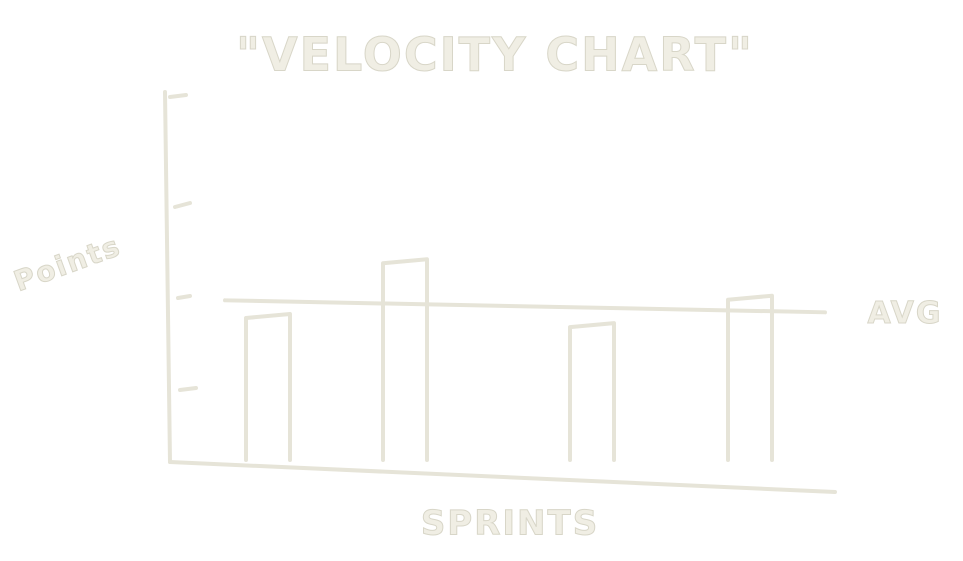 The image size is (963, 561). Describe the element at coordinates (904, 313) in the screenshot. I see `average-label: AVG` at that location.